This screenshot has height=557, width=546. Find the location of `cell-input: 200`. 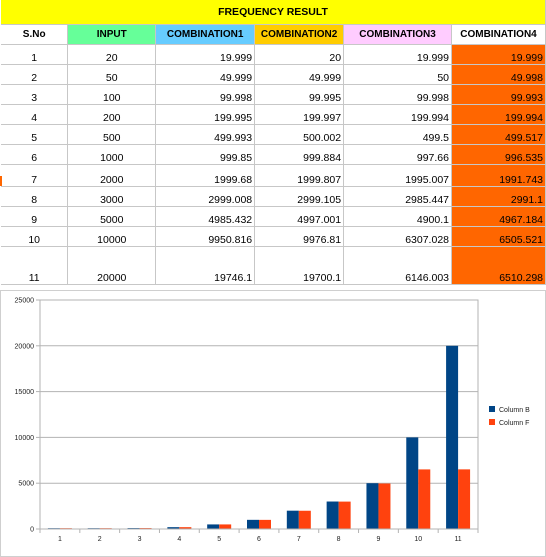

cell-input: 200 is located at coordinates (112, 114).